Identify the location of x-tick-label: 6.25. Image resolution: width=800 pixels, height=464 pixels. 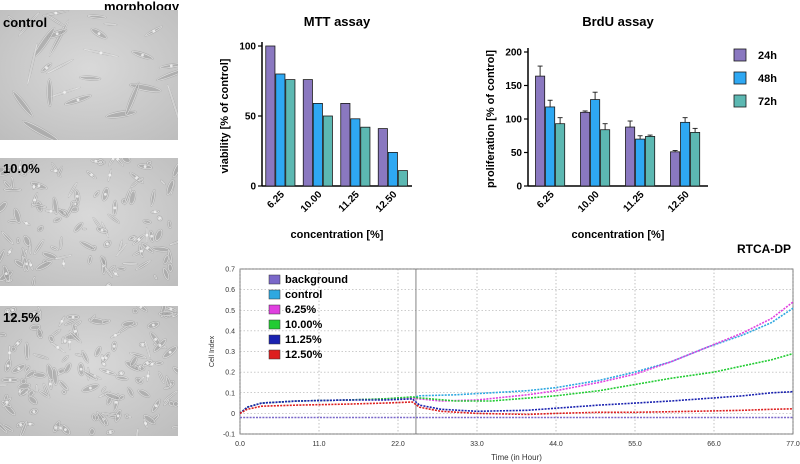
(546, 200).